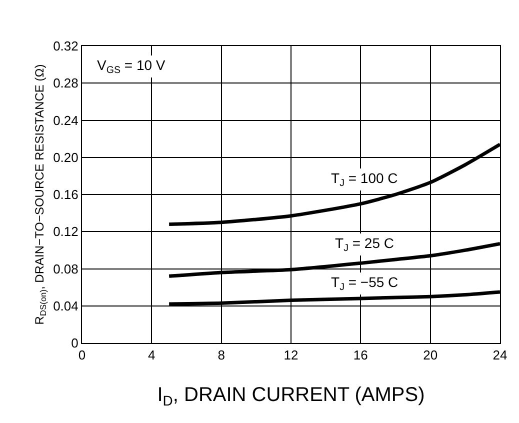  Describe the element at coordinates (291, 355) in the screenshot. I see `x-tick-label: 12` at that location.